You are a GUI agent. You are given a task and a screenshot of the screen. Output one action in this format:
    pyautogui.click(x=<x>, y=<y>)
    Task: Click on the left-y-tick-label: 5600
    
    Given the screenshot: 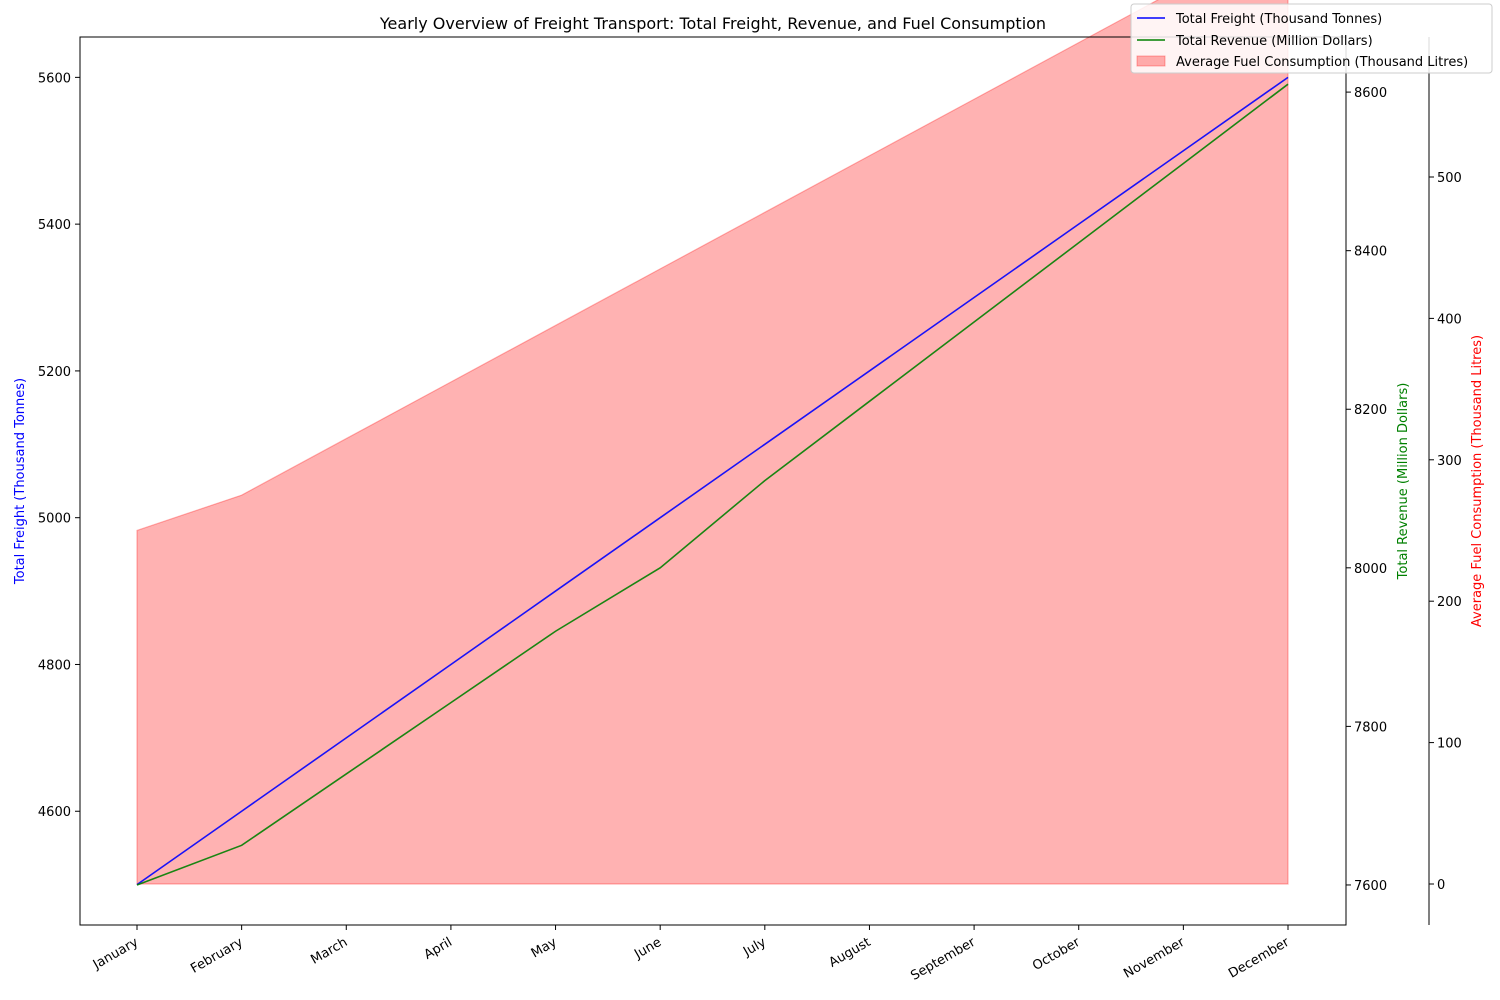 What is the action you would take?
    pyautogui.click(x=54, y=78)
    